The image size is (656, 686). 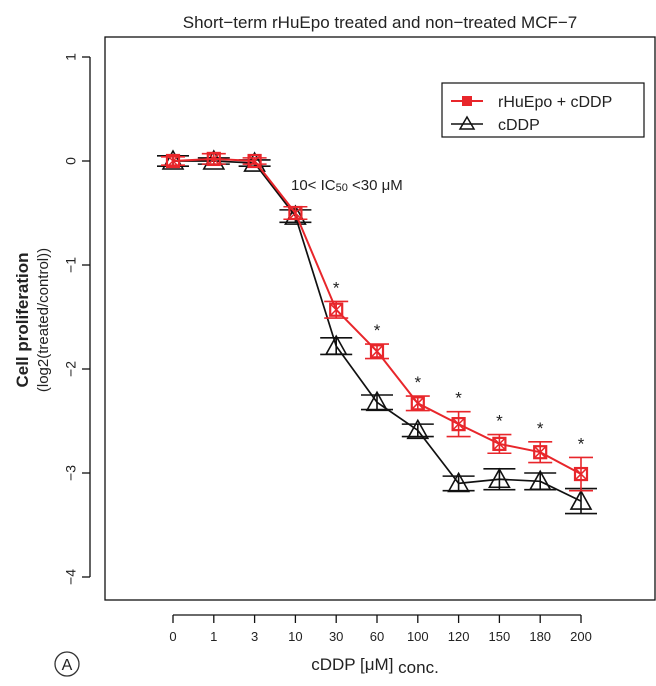 I want to click on panel-label: A, so click(x=67, y=665).